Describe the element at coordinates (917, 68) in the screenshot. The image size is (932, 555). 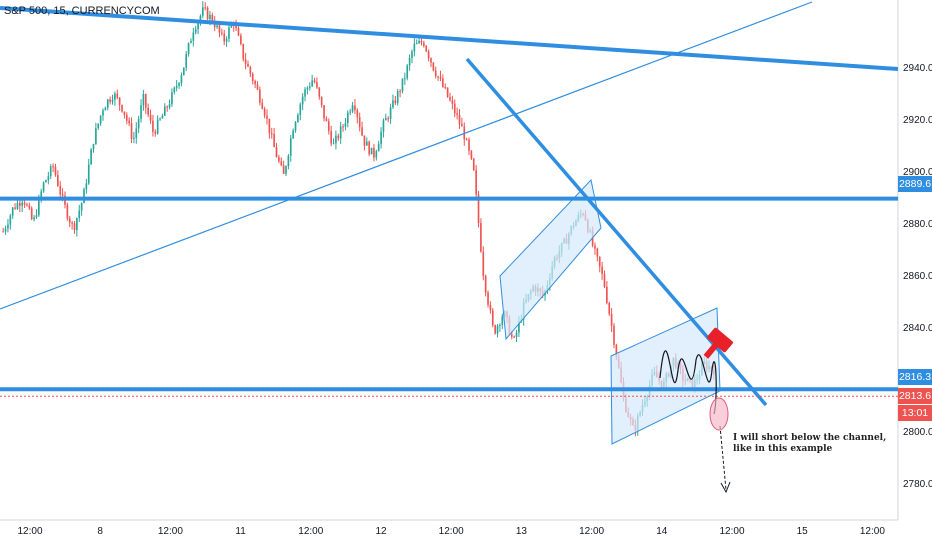
I see `y-tick-label: 2940.0` at that location.